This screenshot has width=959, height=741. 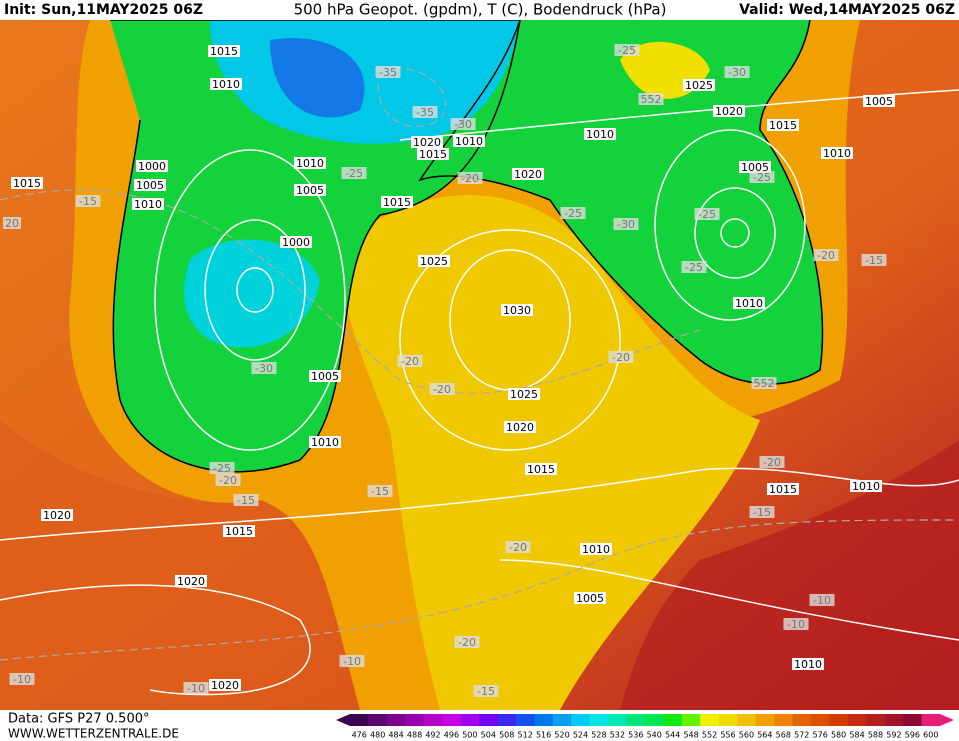 What do you see at coordinates (651, 99) in the screenshot?
I see `temperature-label: 552` at bounding box center [651, 99].